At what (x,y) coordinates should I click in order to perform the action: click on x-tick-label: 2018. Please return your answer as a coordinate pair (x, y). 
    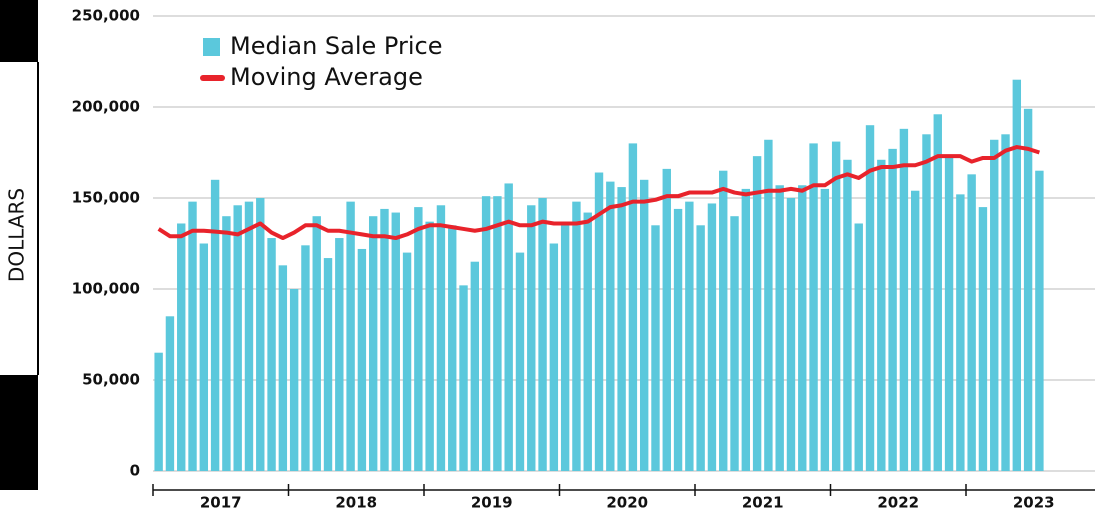
    Looking at the image, I should click on (356, 503).